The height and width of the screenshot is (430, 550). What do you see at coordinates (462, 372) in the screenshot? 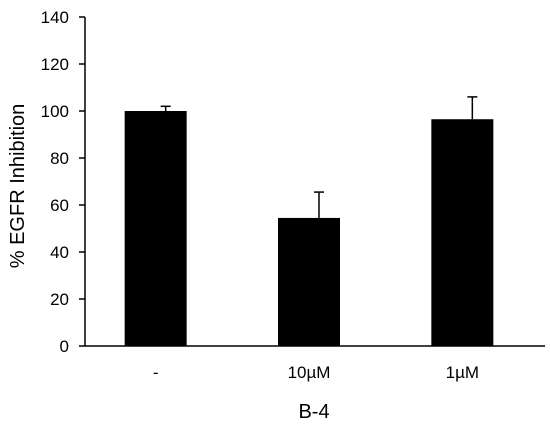
I see `x-tick-label: 1µM` at bounding box center [462, 372].